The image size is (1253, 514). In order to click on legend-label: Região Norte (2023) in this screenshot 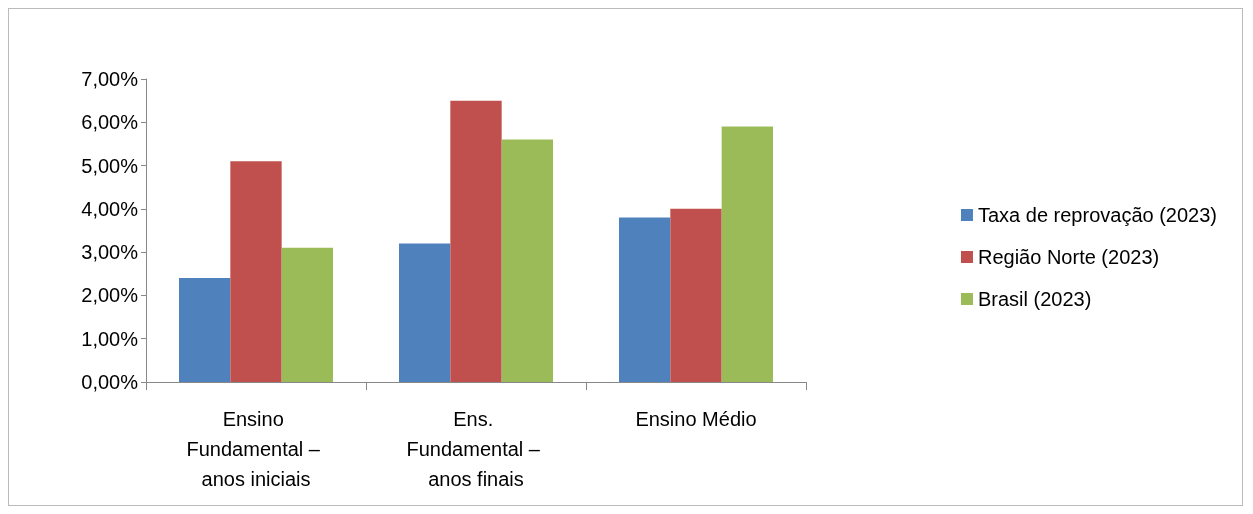, I will do `click(1068, 257)`.